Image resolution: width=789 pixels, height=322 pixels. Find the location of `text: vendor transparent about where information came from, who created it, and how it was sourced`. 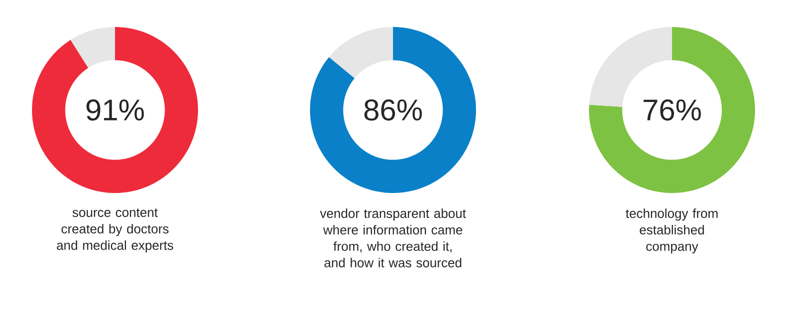

text: vendor transparent about where information came from, who created it, and how it was sourced is located at coordinates (393, 238).